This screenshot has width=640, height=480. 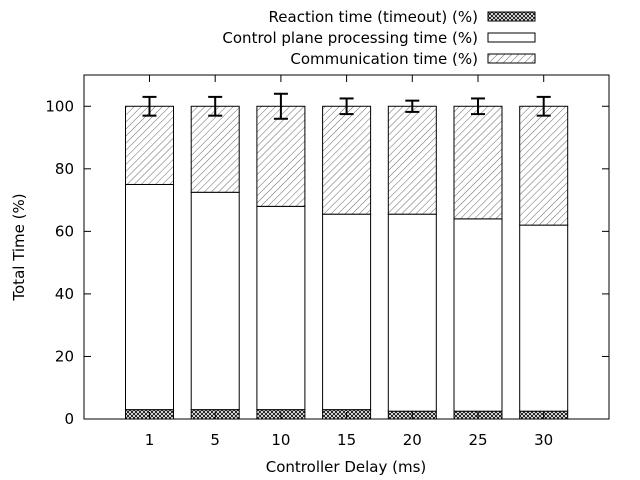 What do you see at coordinates (477, 440) in the screenshot?
I see `x-tick-label: 25` at bounding box center [477, 440].